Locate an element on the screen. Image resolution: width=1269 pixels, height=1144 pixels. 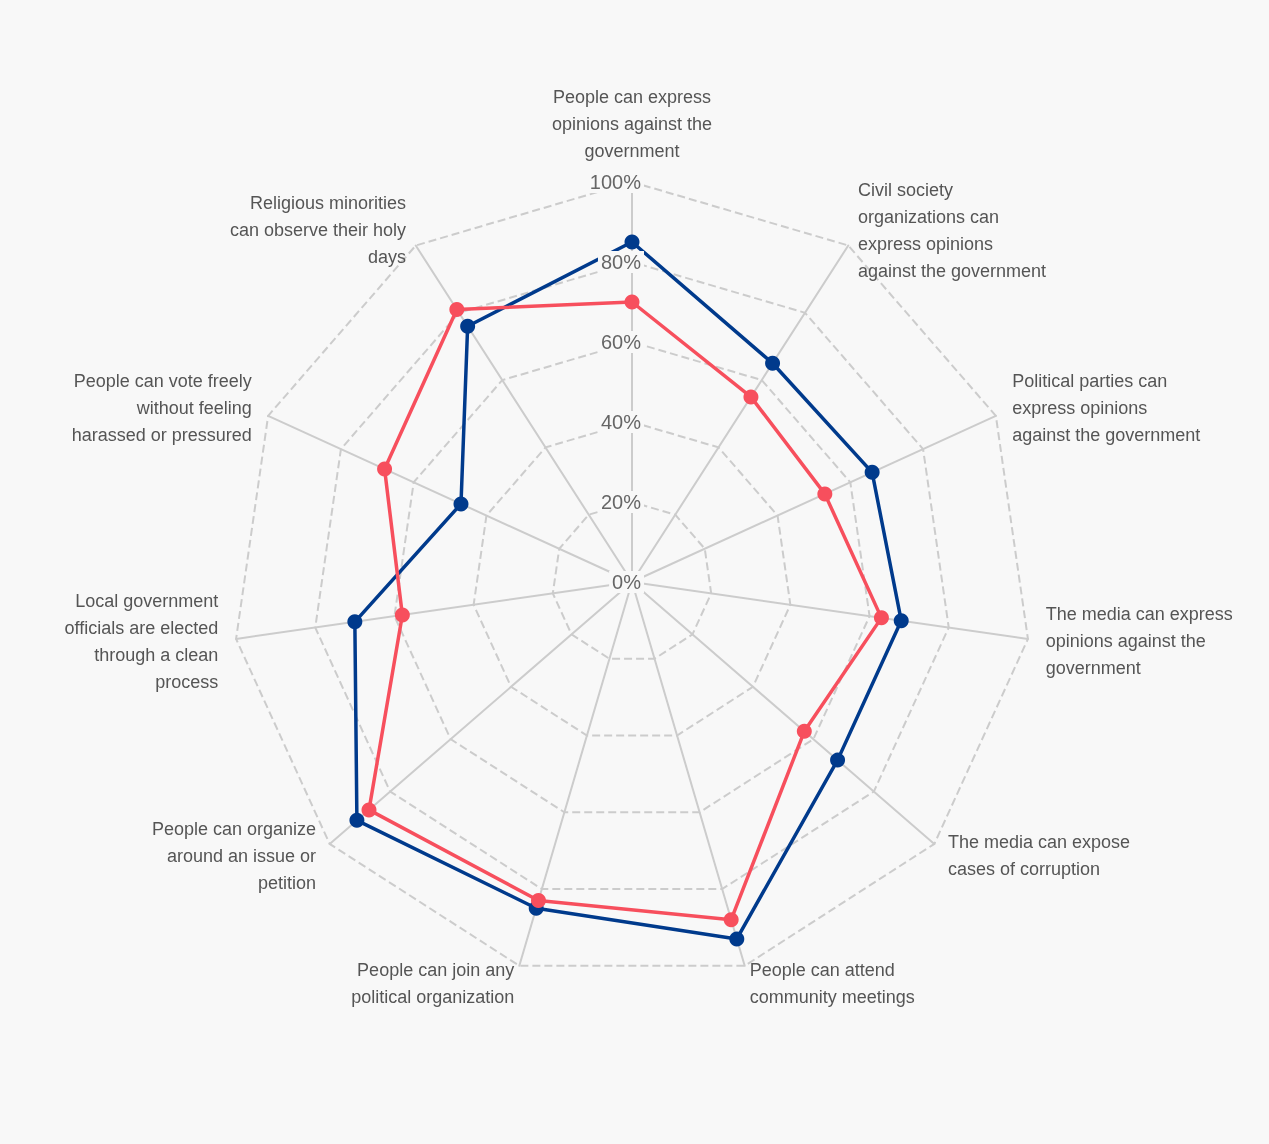
y-tick-label: 40% is located at coordinates (621, 422).